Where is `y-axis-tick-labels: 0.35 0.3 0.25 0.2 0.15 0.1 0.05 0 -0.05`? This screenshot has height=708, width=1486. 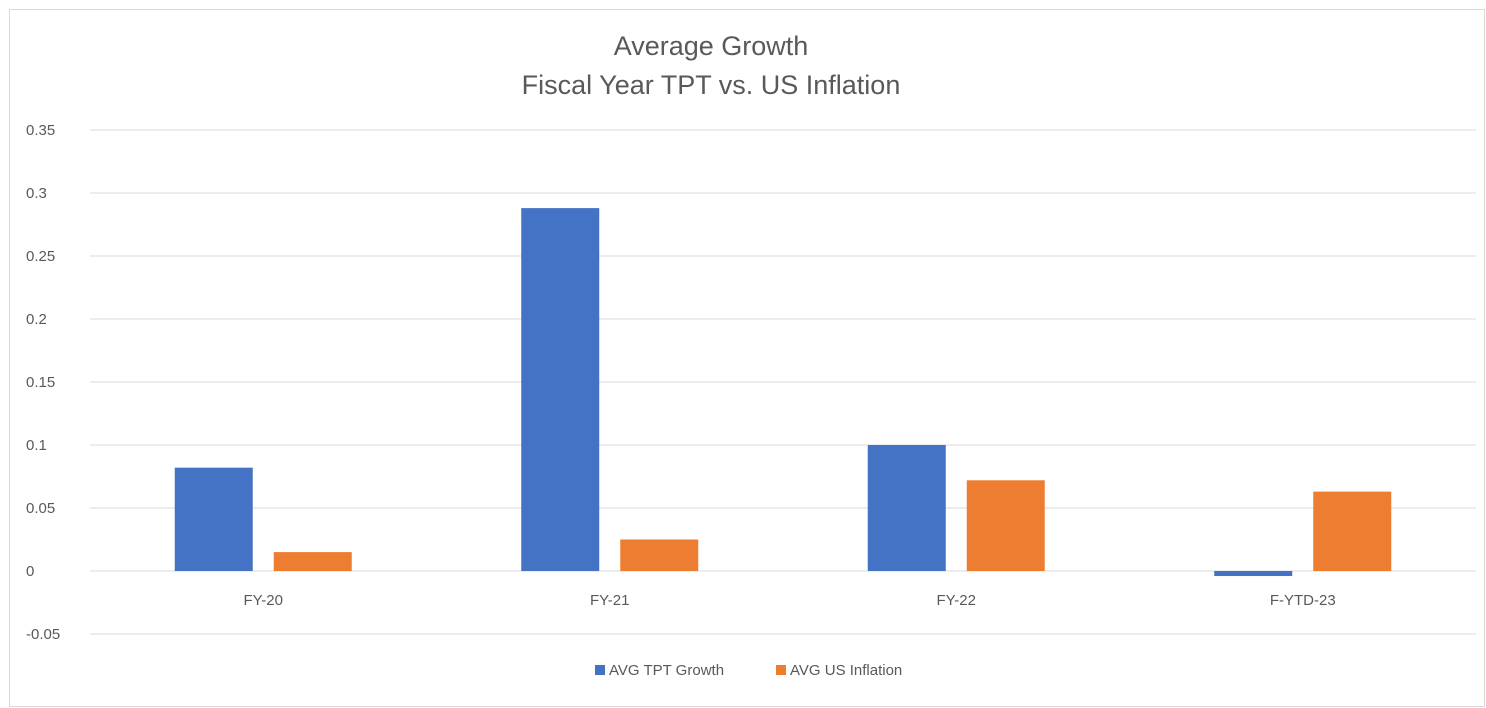
y-axis-tick-labels: 0.35 0.3 0.25 0.2 0.15 0.1 0.05 0 -0.05 is located at coordinates (43, 382).